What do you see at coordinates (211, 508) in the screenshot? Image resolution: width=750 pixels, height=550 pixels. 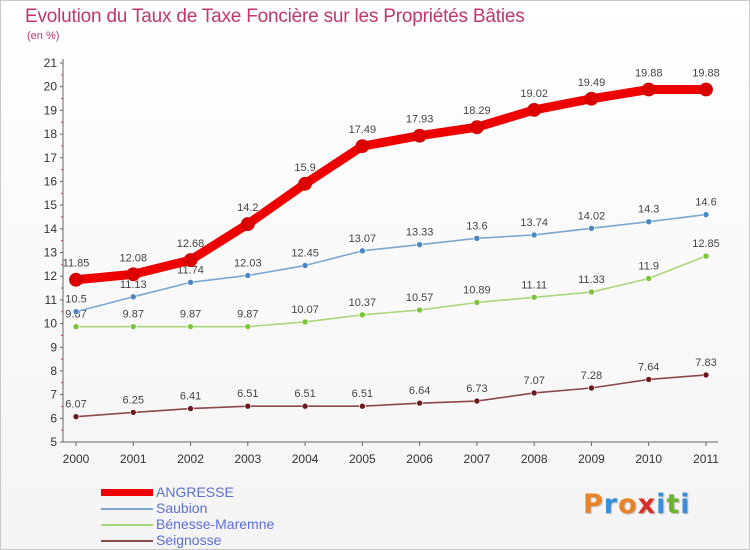 I see `legend-item: Saubion` at bounding box center [211, 508].